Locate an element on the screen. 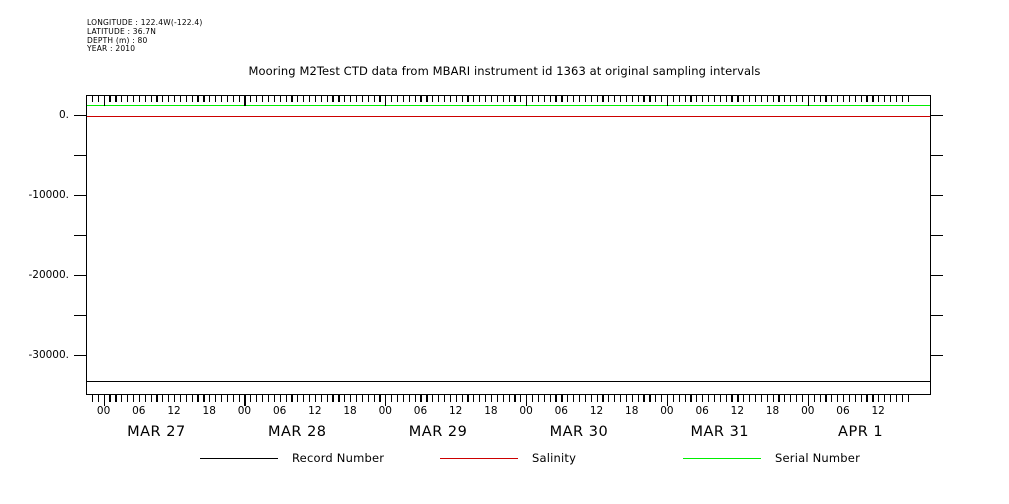  legend-color-swatch is located at coordinates (239, 458).